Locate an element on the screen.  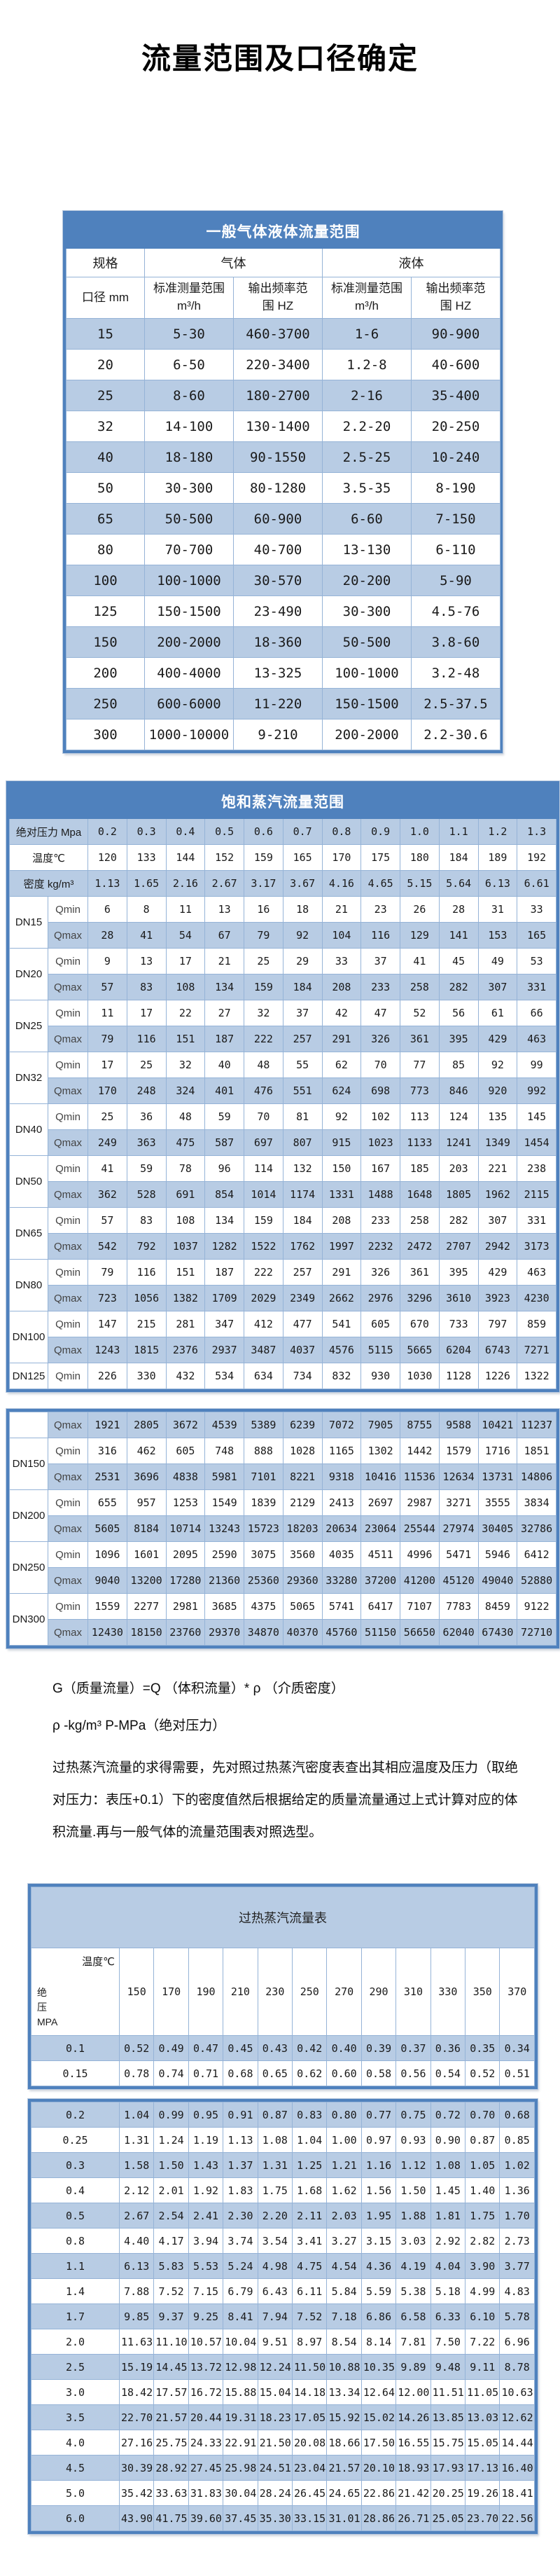
range-cell: 13-325 is located at coordinates (278, 673).